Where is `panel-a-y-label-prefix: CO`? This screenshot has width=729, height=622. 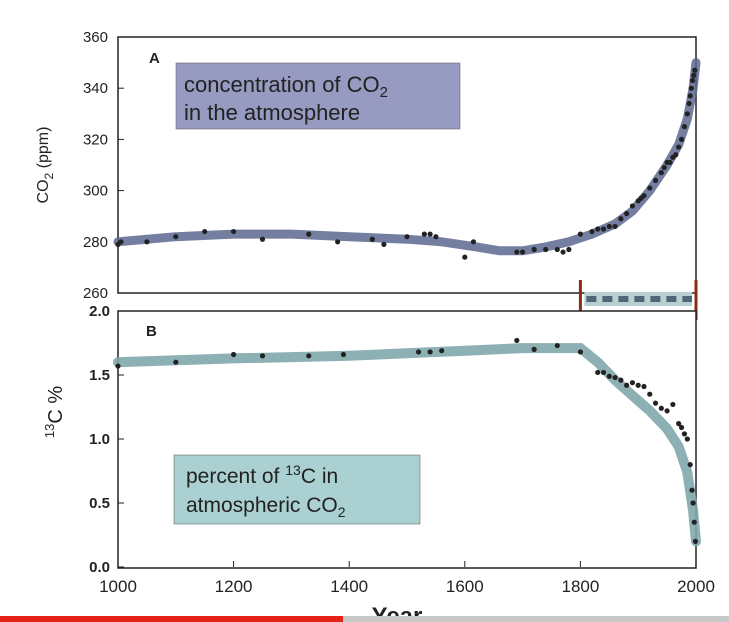
panel-a-y-label-prefix: CO is located at coordinates (43, 191).